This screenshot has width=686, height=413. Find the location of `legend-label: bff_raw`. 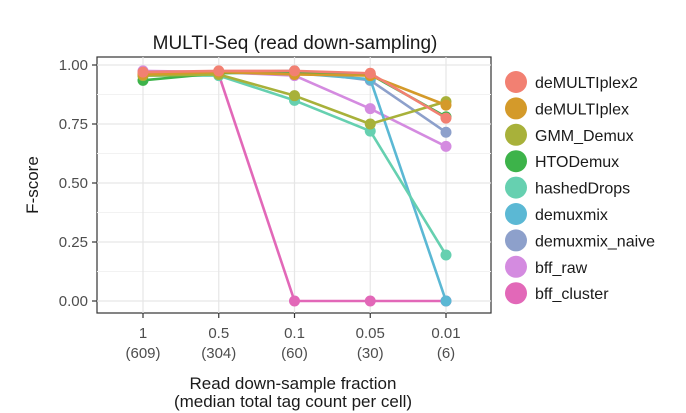

legend-label: bff_raw is located at coordinates (561, 268).